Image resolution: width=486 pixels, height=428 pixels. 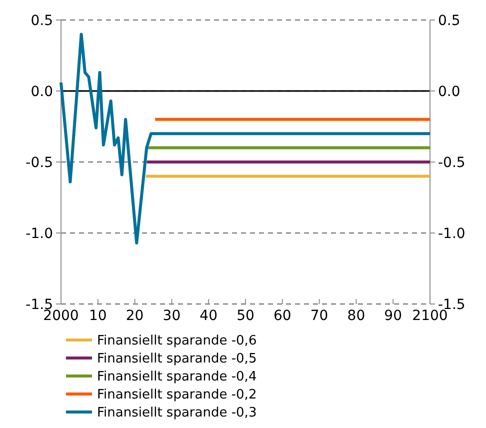 I want to click on y2-tick-label: -0.5, so click(x=452, y=162).